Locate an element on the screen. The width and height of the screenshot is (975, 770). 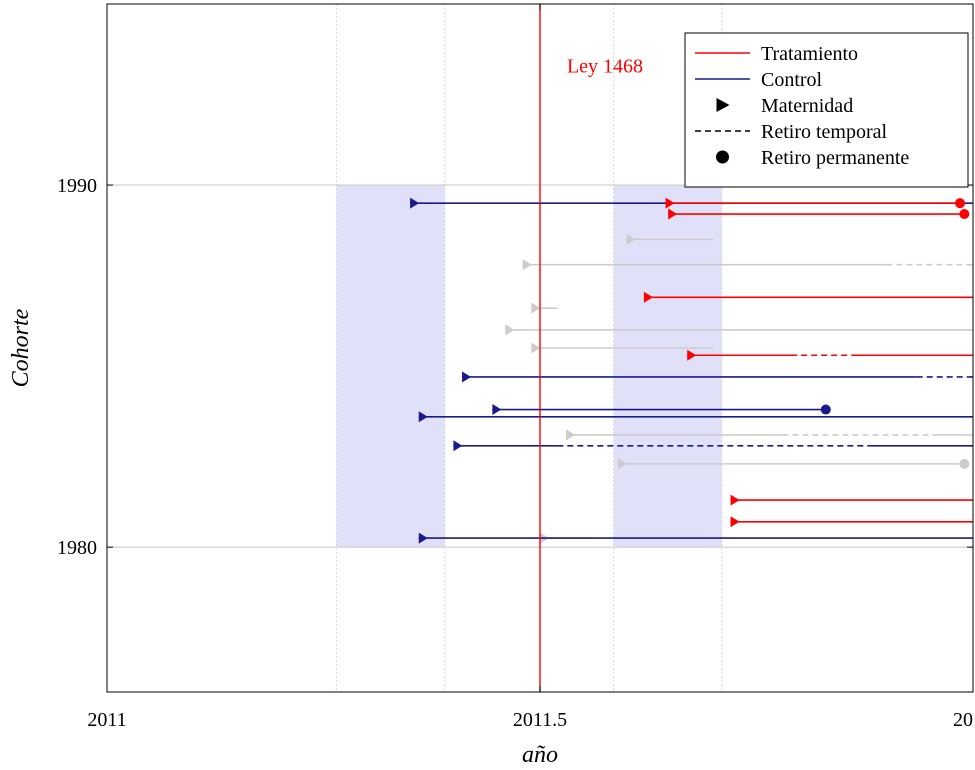
legend-box is located at coordinates (826, 110).